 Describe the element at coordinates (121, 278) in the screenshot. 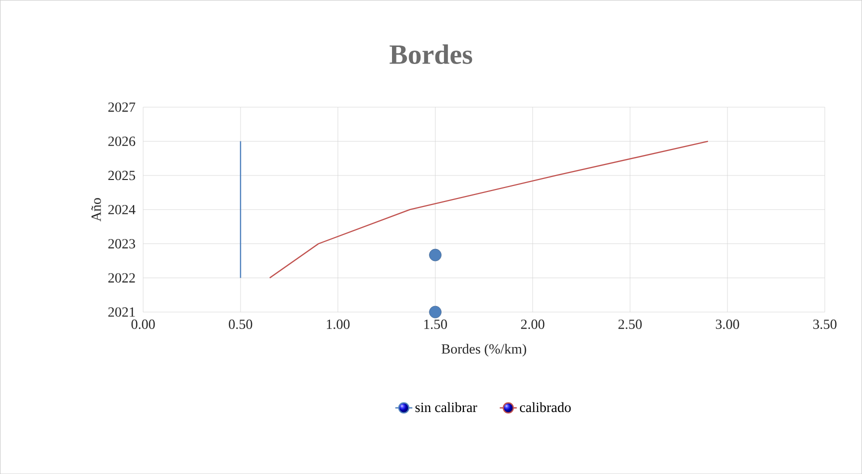

I see `y-tick-label: 2022` at that location.